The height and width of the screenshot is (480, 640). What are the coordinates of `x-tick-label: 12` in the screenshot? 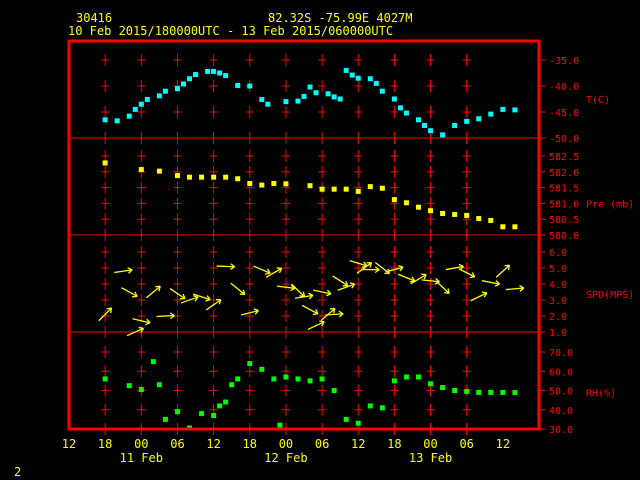 It's located at (213, 444).